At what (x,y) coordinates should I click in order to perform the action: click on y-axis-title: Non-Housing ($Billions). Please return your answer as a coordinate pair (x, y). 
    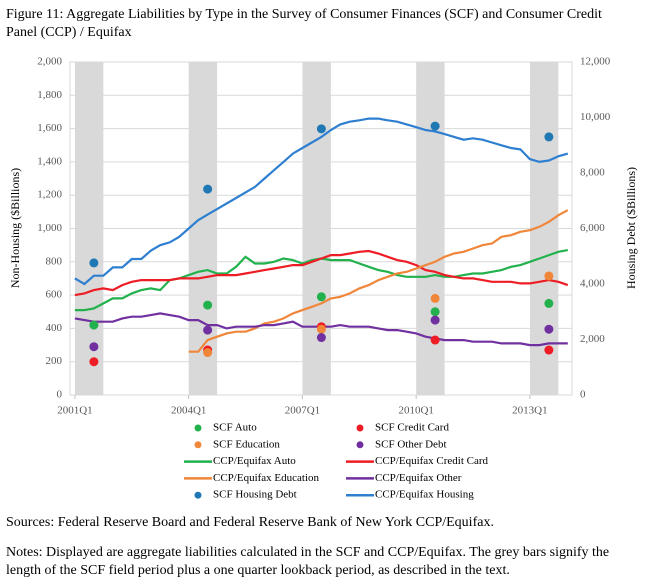
    Looking at the image, I should click on (15, 228).